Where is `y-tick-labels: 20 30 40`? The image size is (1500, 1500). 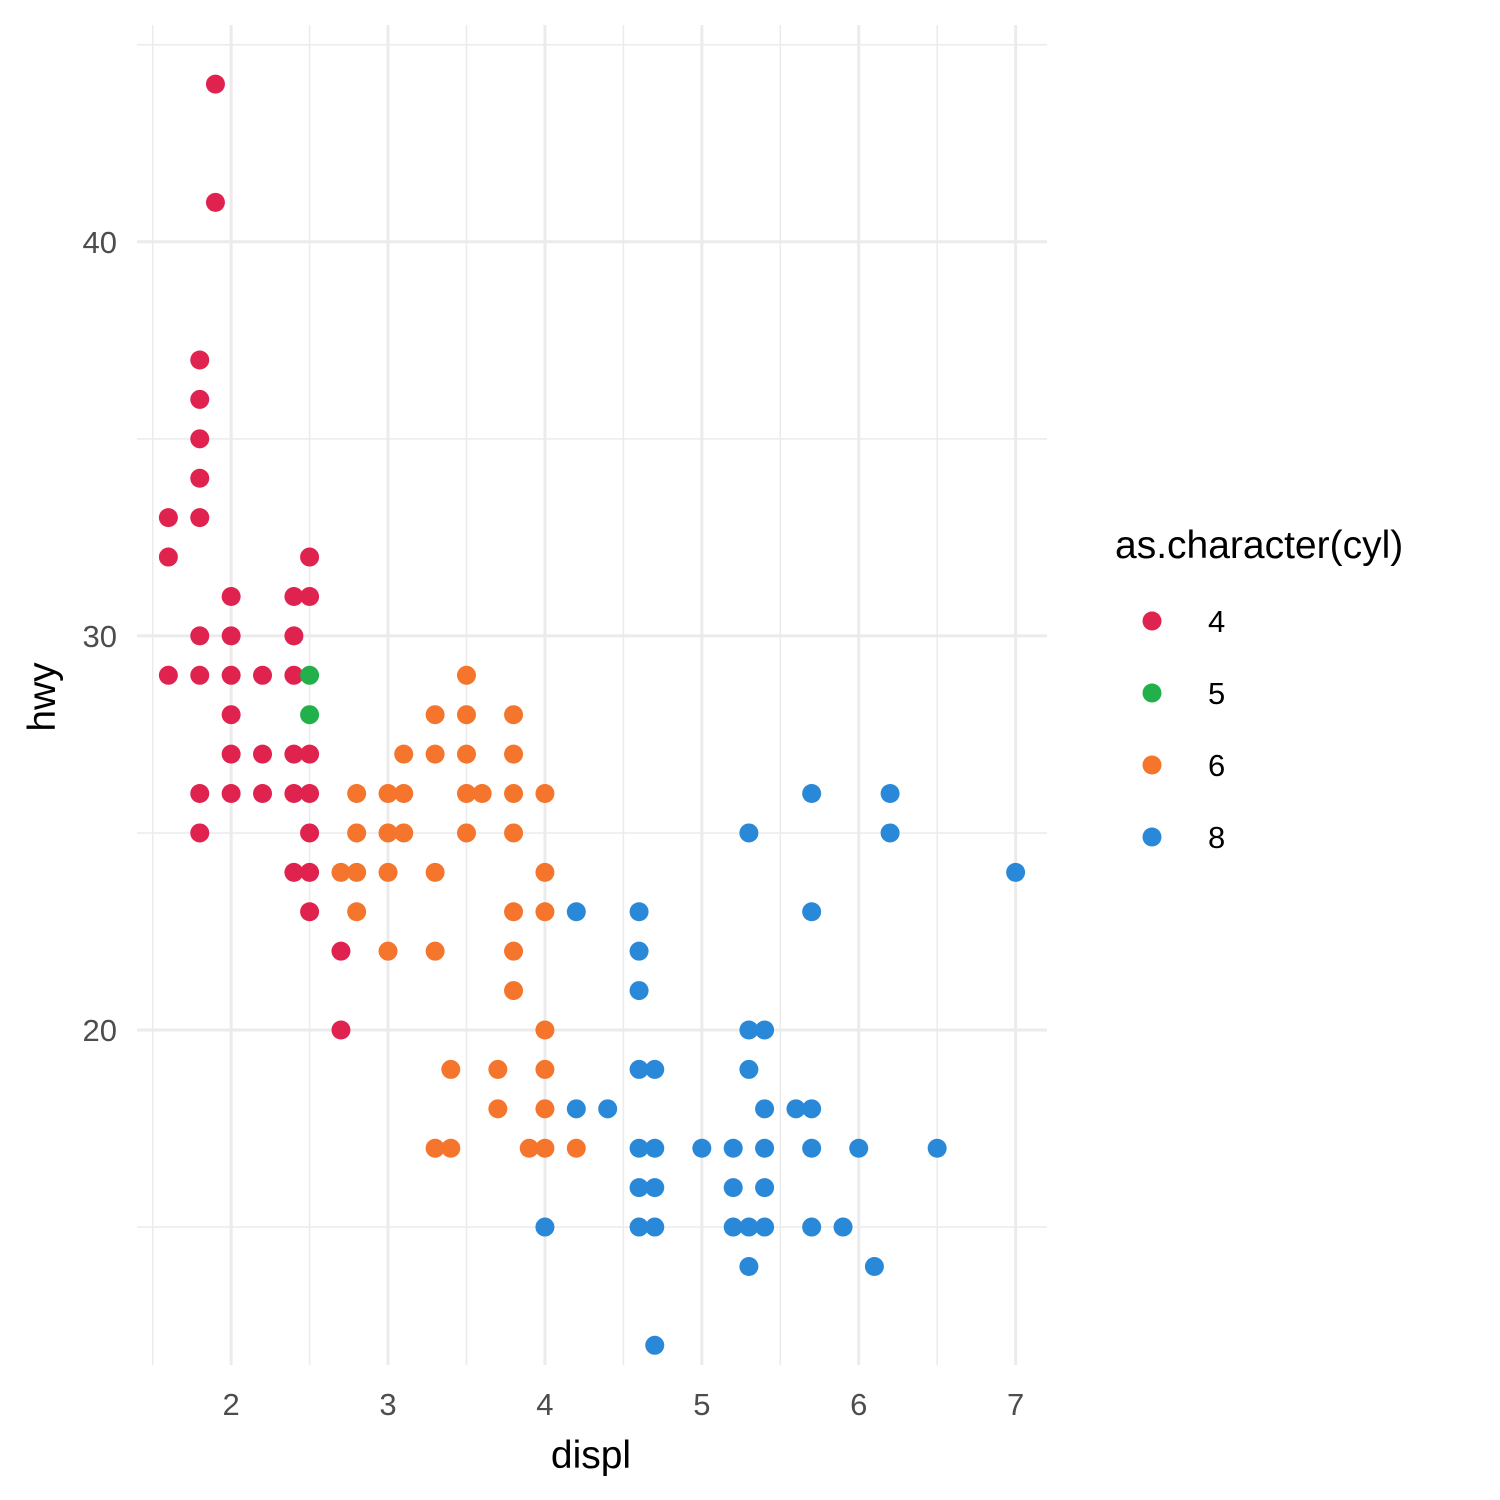
y-tick-labels: 20 30 40 is located at coordinates (100, 636).